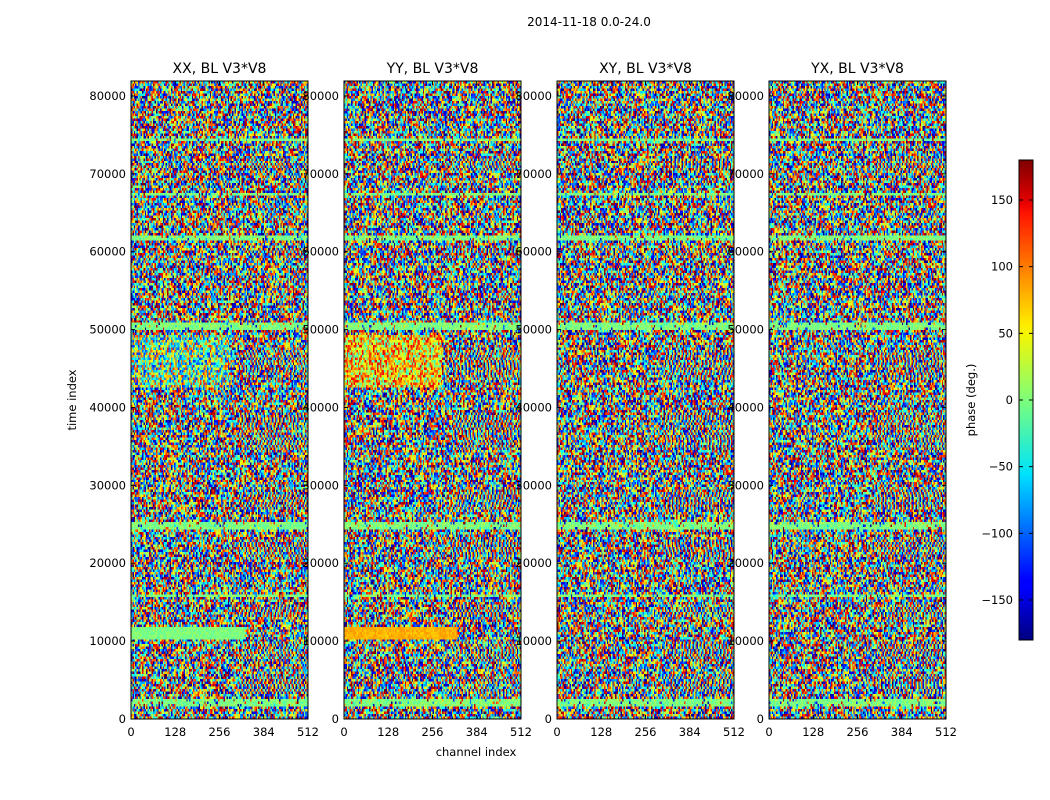  Describe the element at coordinates (72, 399) in the screenshot. I see `y-axis-label: time index` at that location.